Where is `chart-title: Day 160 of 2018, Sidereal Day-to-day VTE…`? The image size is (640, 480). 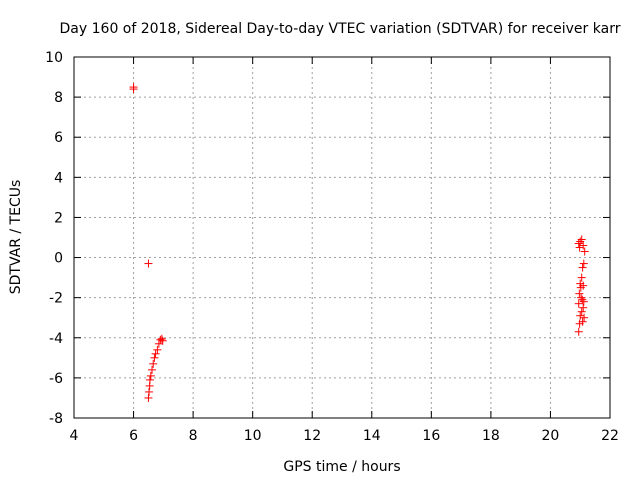 chart-title: Day 160 of 2018, Sidereal Day-to-day VTE… is located at coordinates (340, 29).